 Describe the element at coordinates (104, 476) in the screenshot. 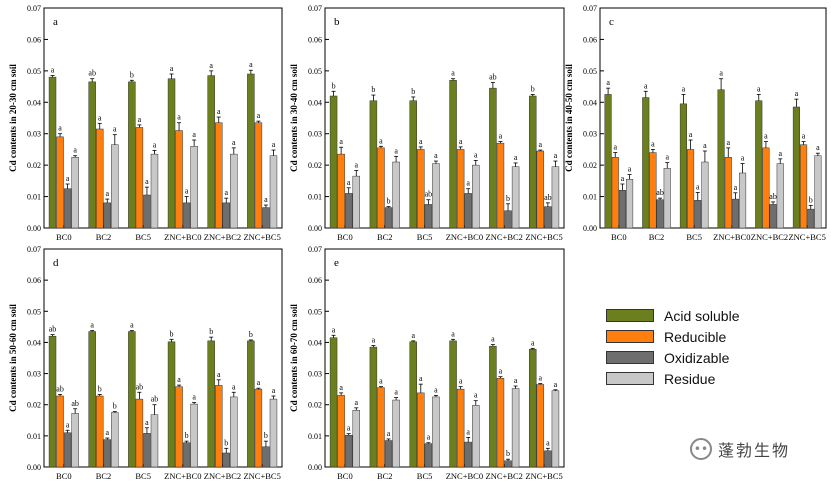

I see `x-tick-label: BC2` at that location.